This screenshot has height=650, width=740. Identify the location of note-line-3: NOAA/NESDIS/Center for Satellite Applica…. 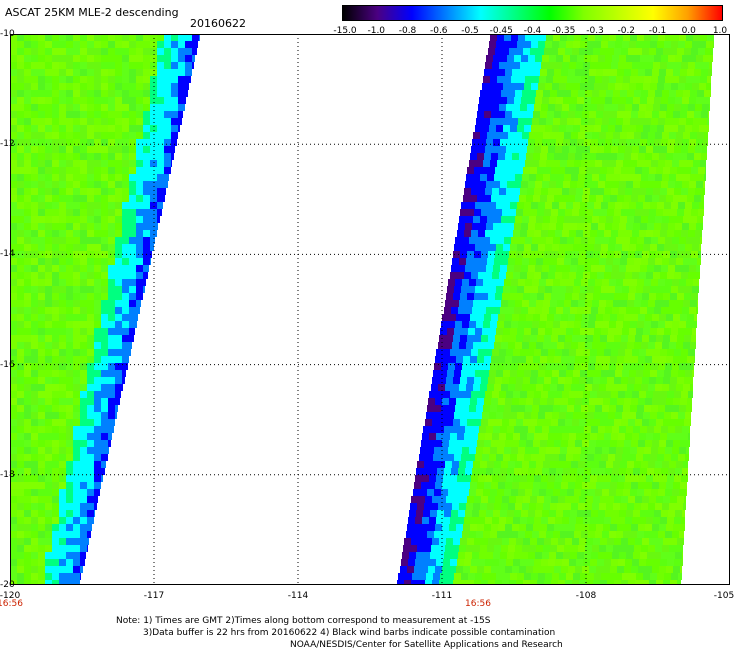
(426, 645).